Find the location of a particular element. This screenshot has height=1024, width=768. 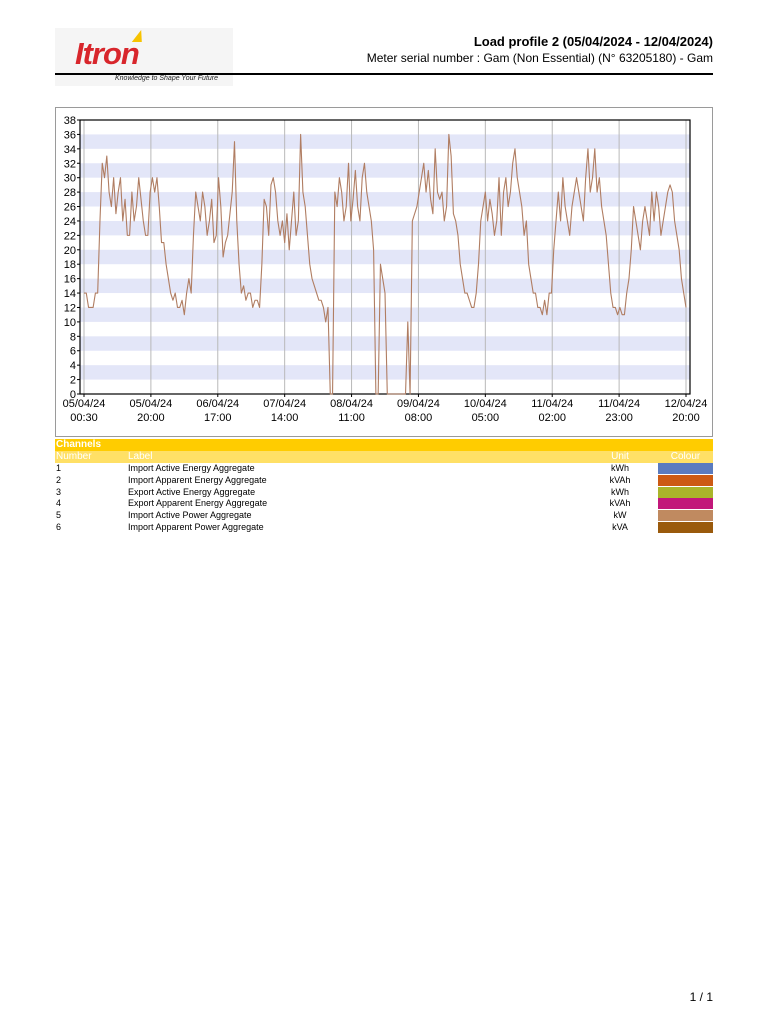

y-tick-label: 4 is located at coordinates (73, 366).